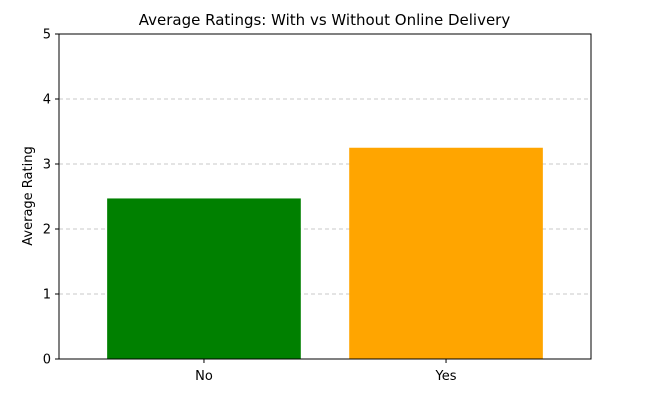  What do you see at coordinates (204, 376) in the screenshot?
I see `x-tick-label: No` at bounding box center [204, 376].